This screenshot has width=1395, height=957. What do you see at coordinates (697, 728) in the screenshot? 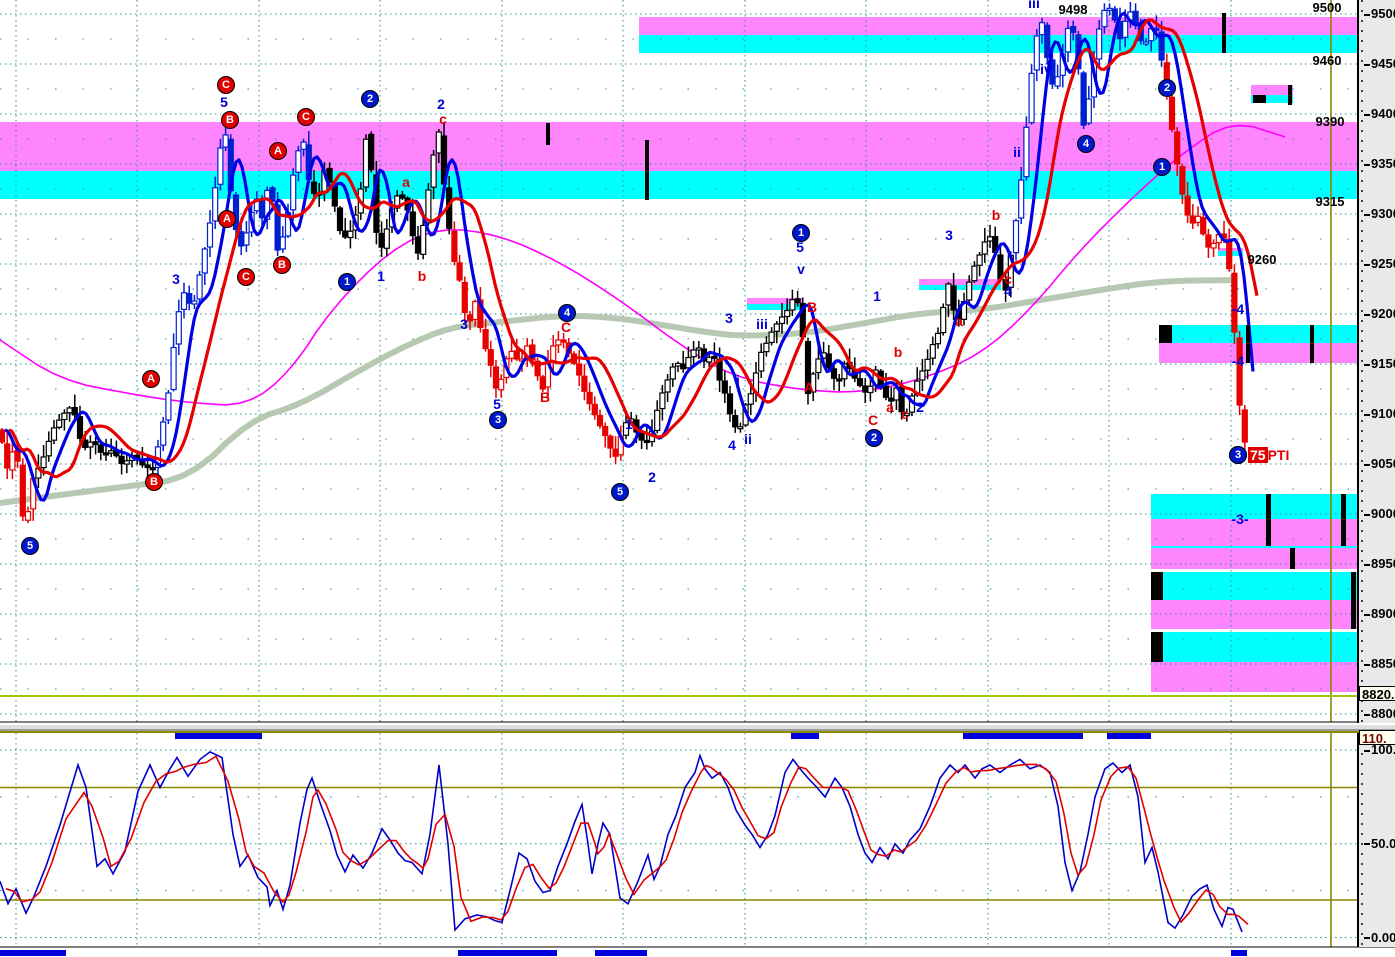
I see `panel-splitter` at bounding box center [697, 728].